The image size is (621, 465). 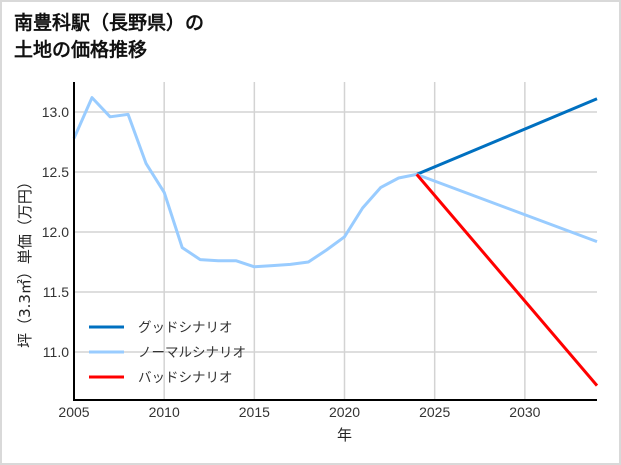 I want to click on legend-label-0: グッドシナリオ, so click(x=185, y=328).